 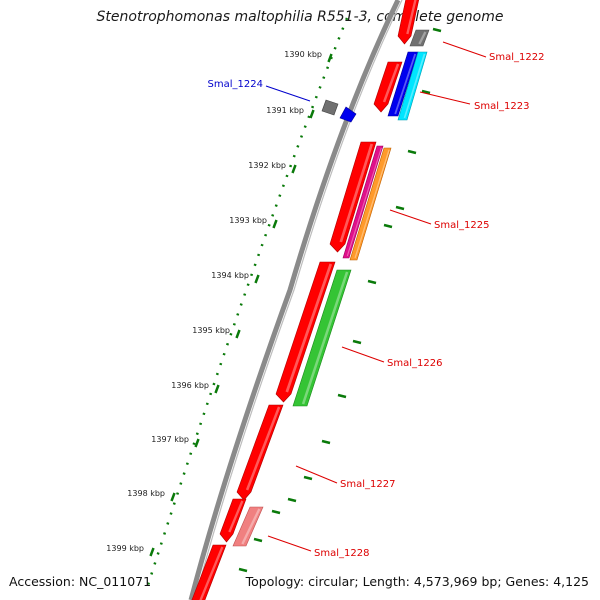 I want to click on kbp-label: 1396 kbp, so click(x=190, y=385).